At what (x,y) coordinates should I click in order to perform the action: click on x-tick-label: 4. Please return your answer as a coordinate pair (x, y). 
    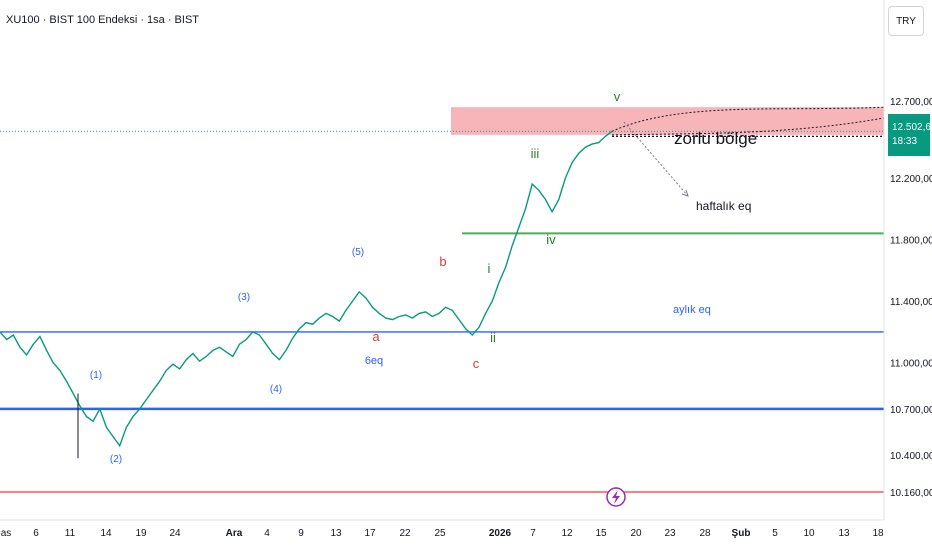
    Looking at the image, I should click on (267, 533).